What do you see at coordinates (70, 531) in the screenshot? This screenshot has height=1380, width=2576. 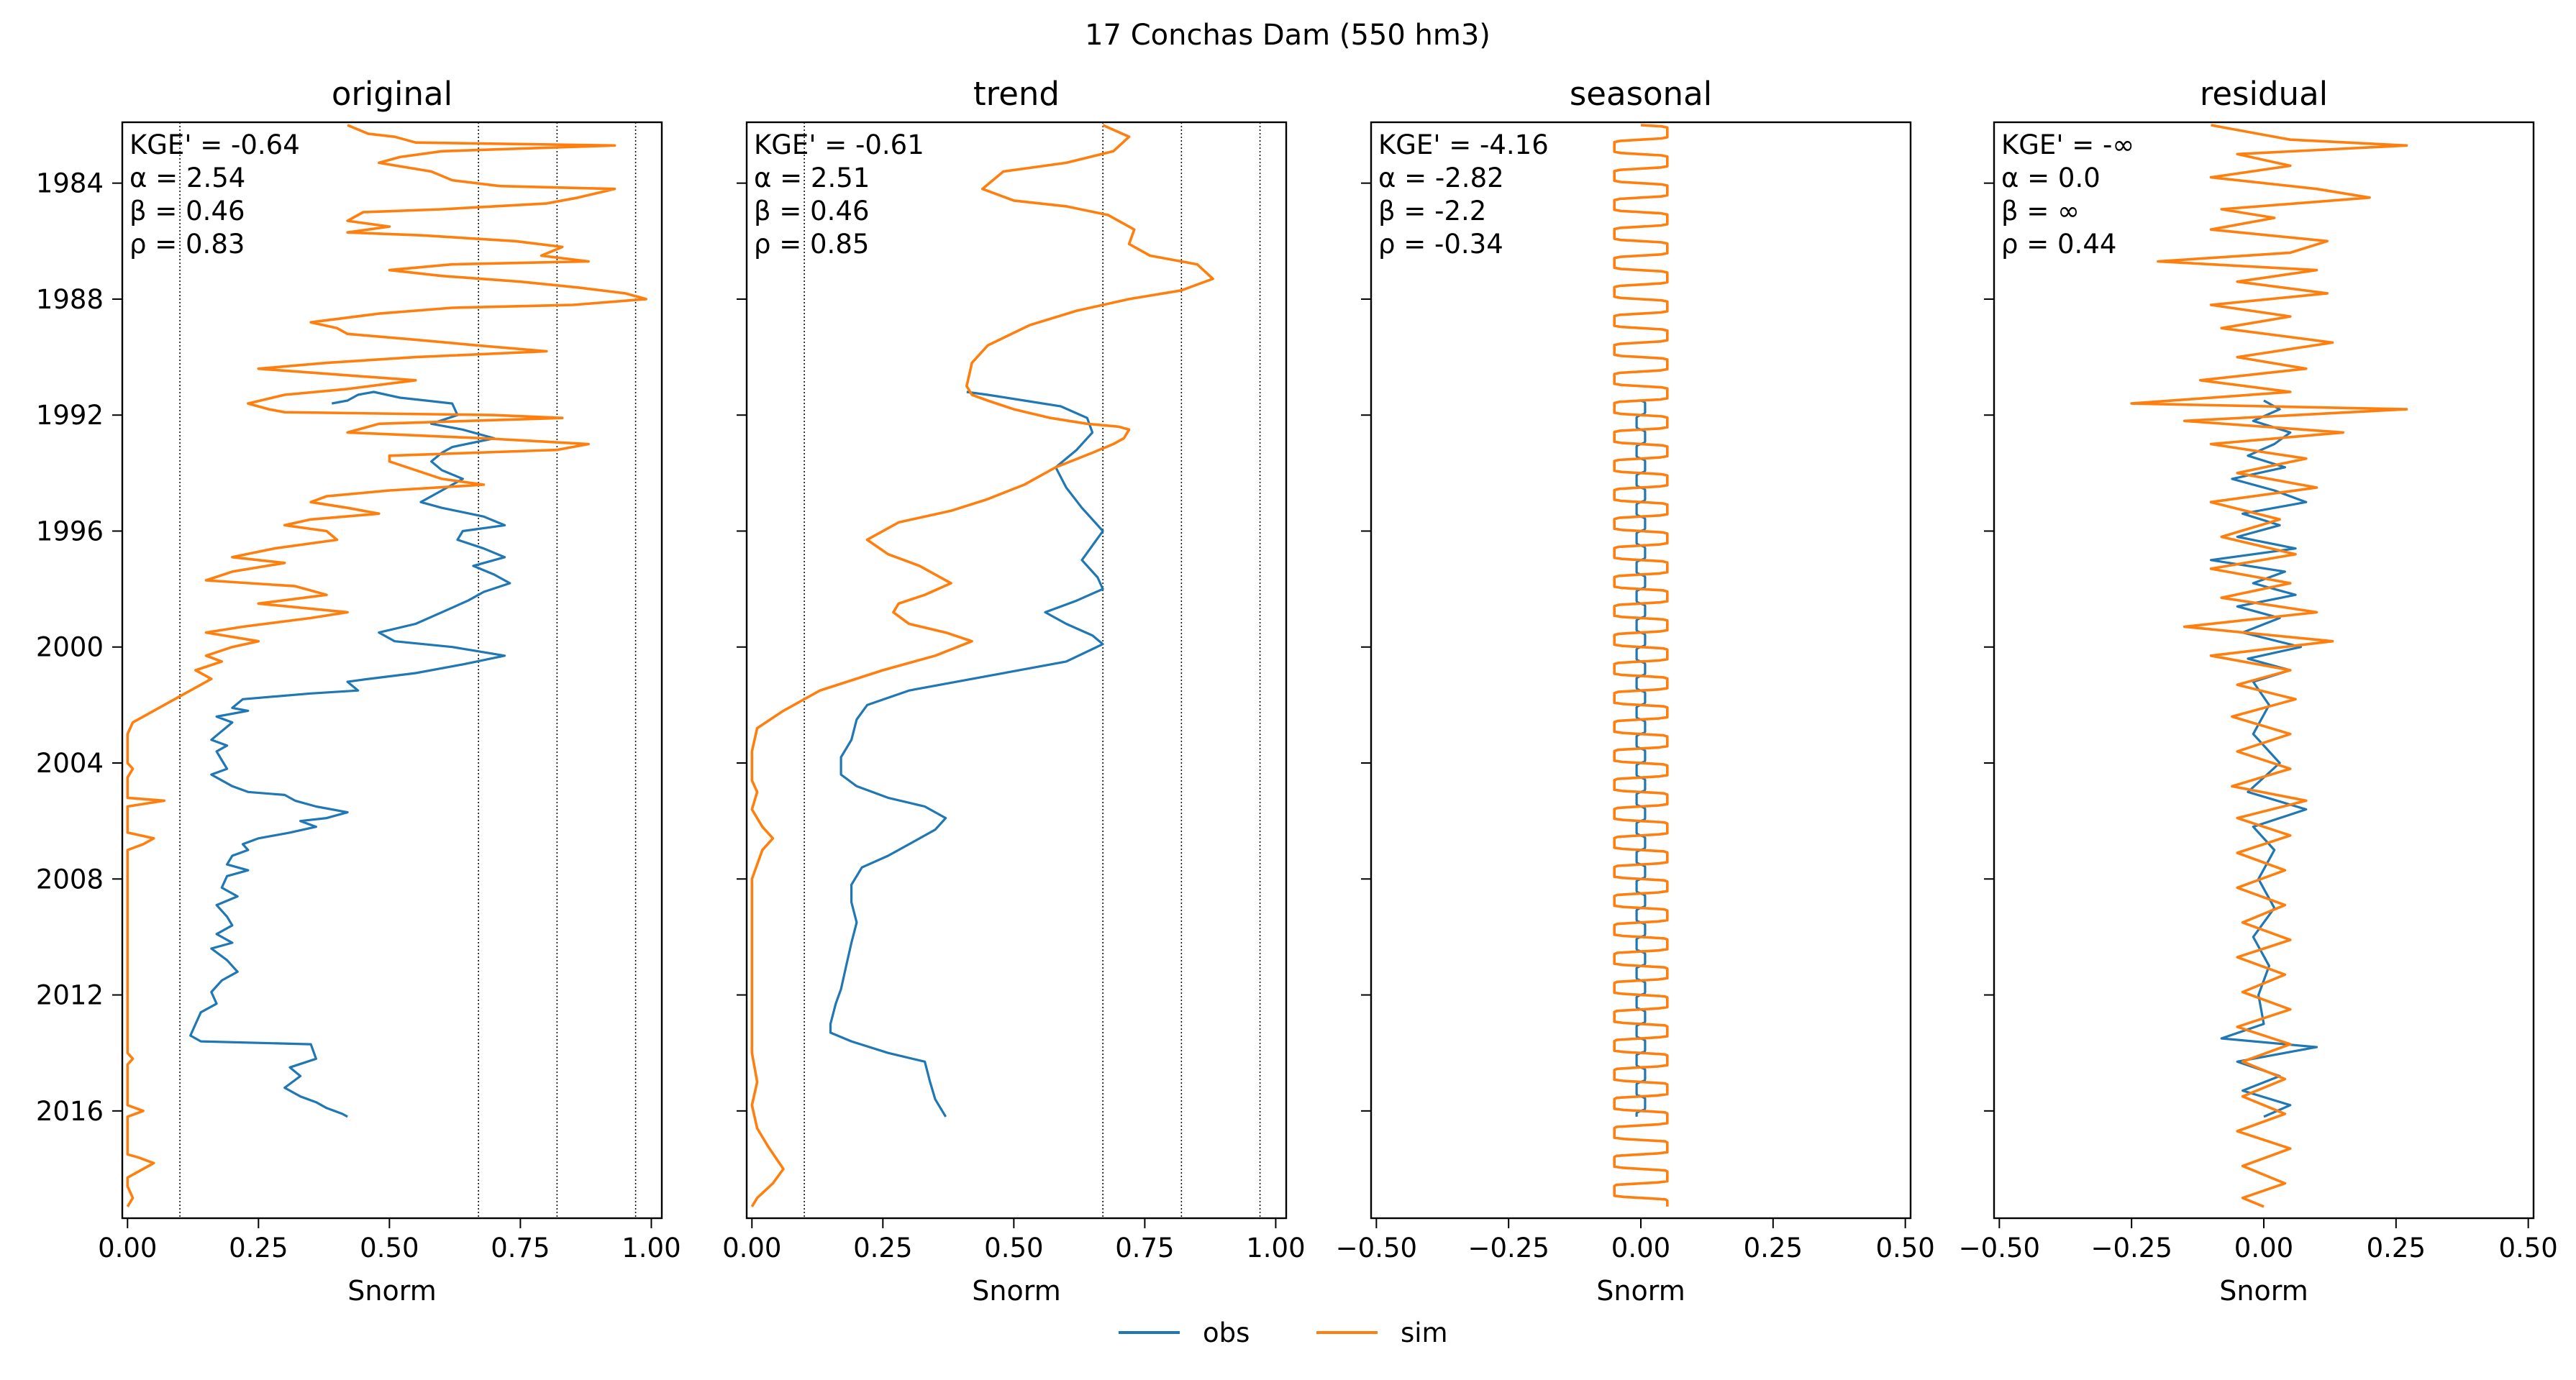 I see `y-tick-label: 1996` at bounding box center [70, 531].